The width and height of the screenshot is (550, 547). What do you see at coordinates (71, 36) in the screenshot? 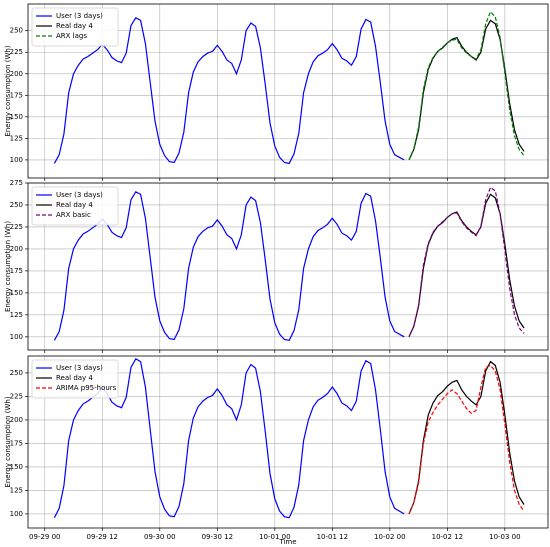
I see `legend-label: ARX lags` at bounding box center [71, 36].